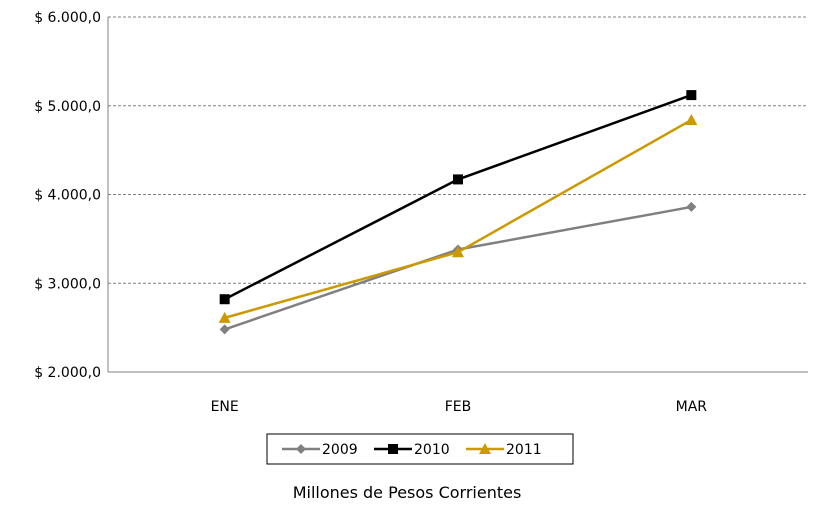 This screenshot has height=505, width=814. I want to click on x-tick-label: FEB, so click(458, 407).